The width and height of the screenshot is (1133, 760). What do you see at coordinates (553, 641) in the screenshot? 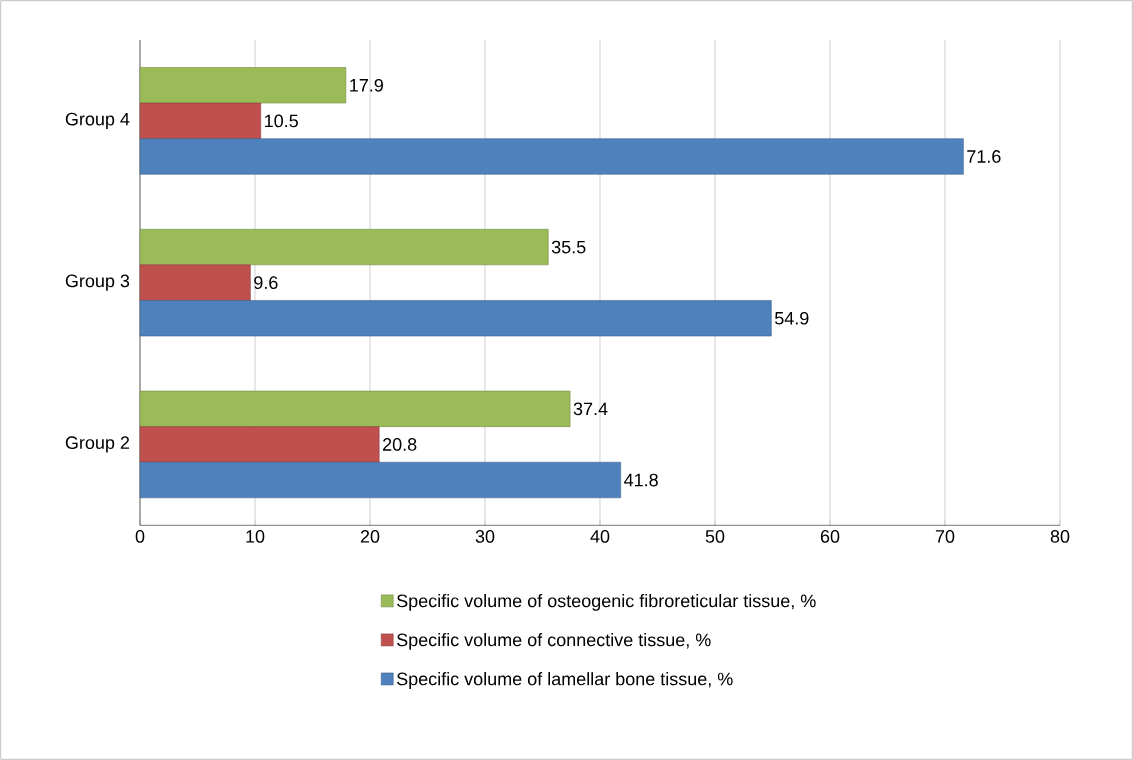
I see `legend-label: Specific volume of connective tissue, %` at bounding box center [553, 641].